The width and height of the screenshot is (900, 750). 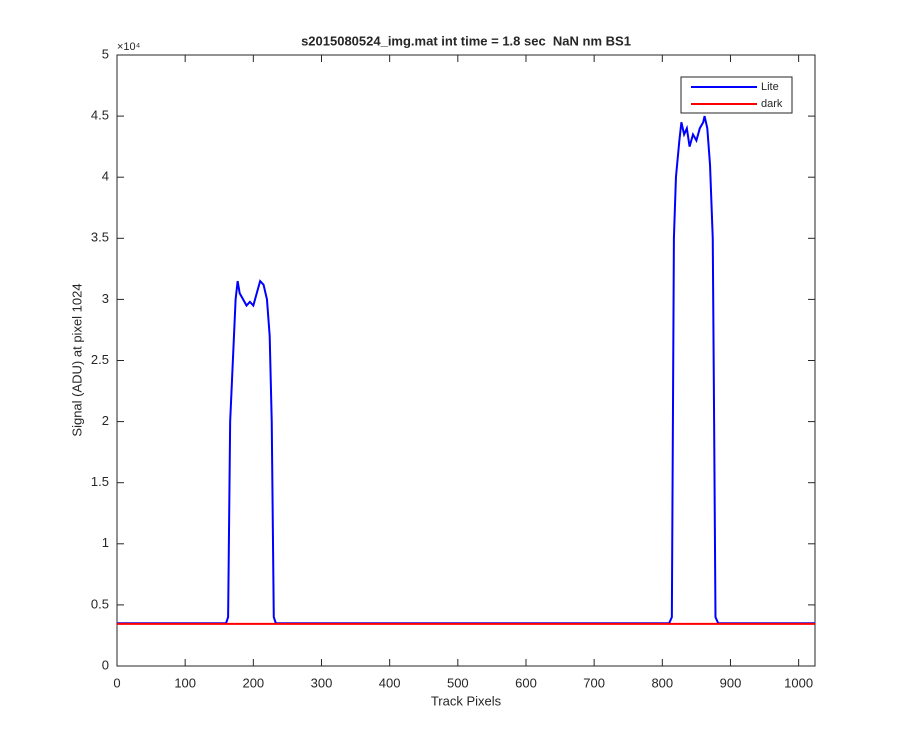 I want to click on y-tick-label: 1.5, so click(x=100, y=481).